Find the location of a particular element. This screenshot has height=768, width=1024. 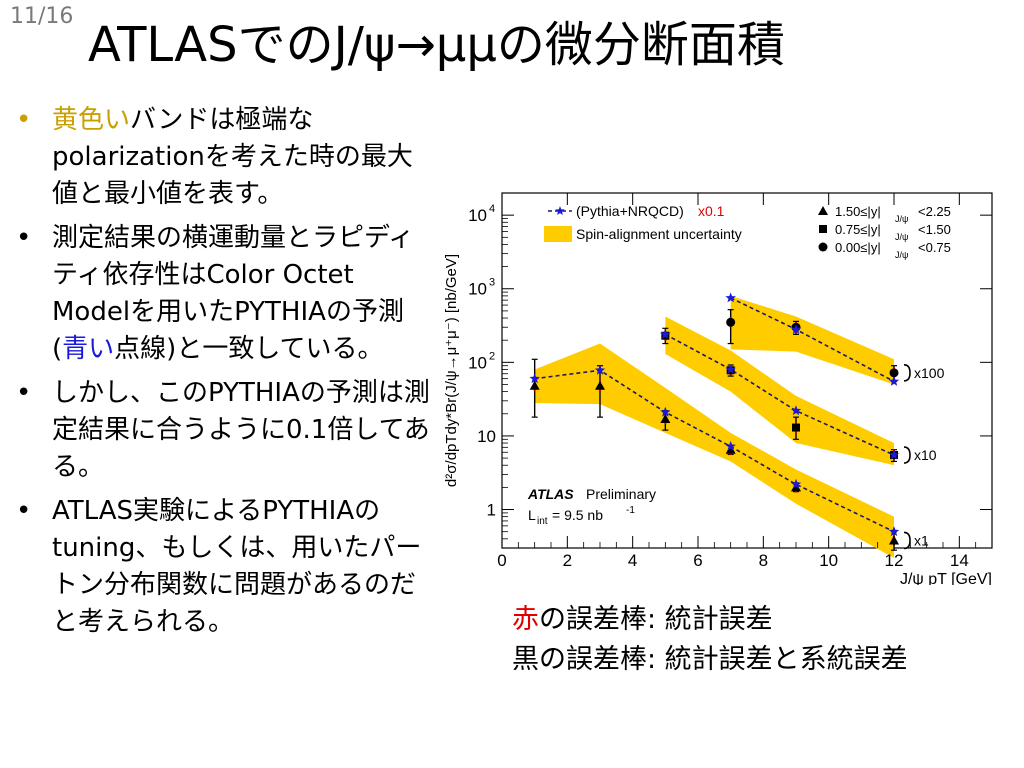

legend-rapidity-label: 0.75≤|y| is located at coordinates (858, 229).